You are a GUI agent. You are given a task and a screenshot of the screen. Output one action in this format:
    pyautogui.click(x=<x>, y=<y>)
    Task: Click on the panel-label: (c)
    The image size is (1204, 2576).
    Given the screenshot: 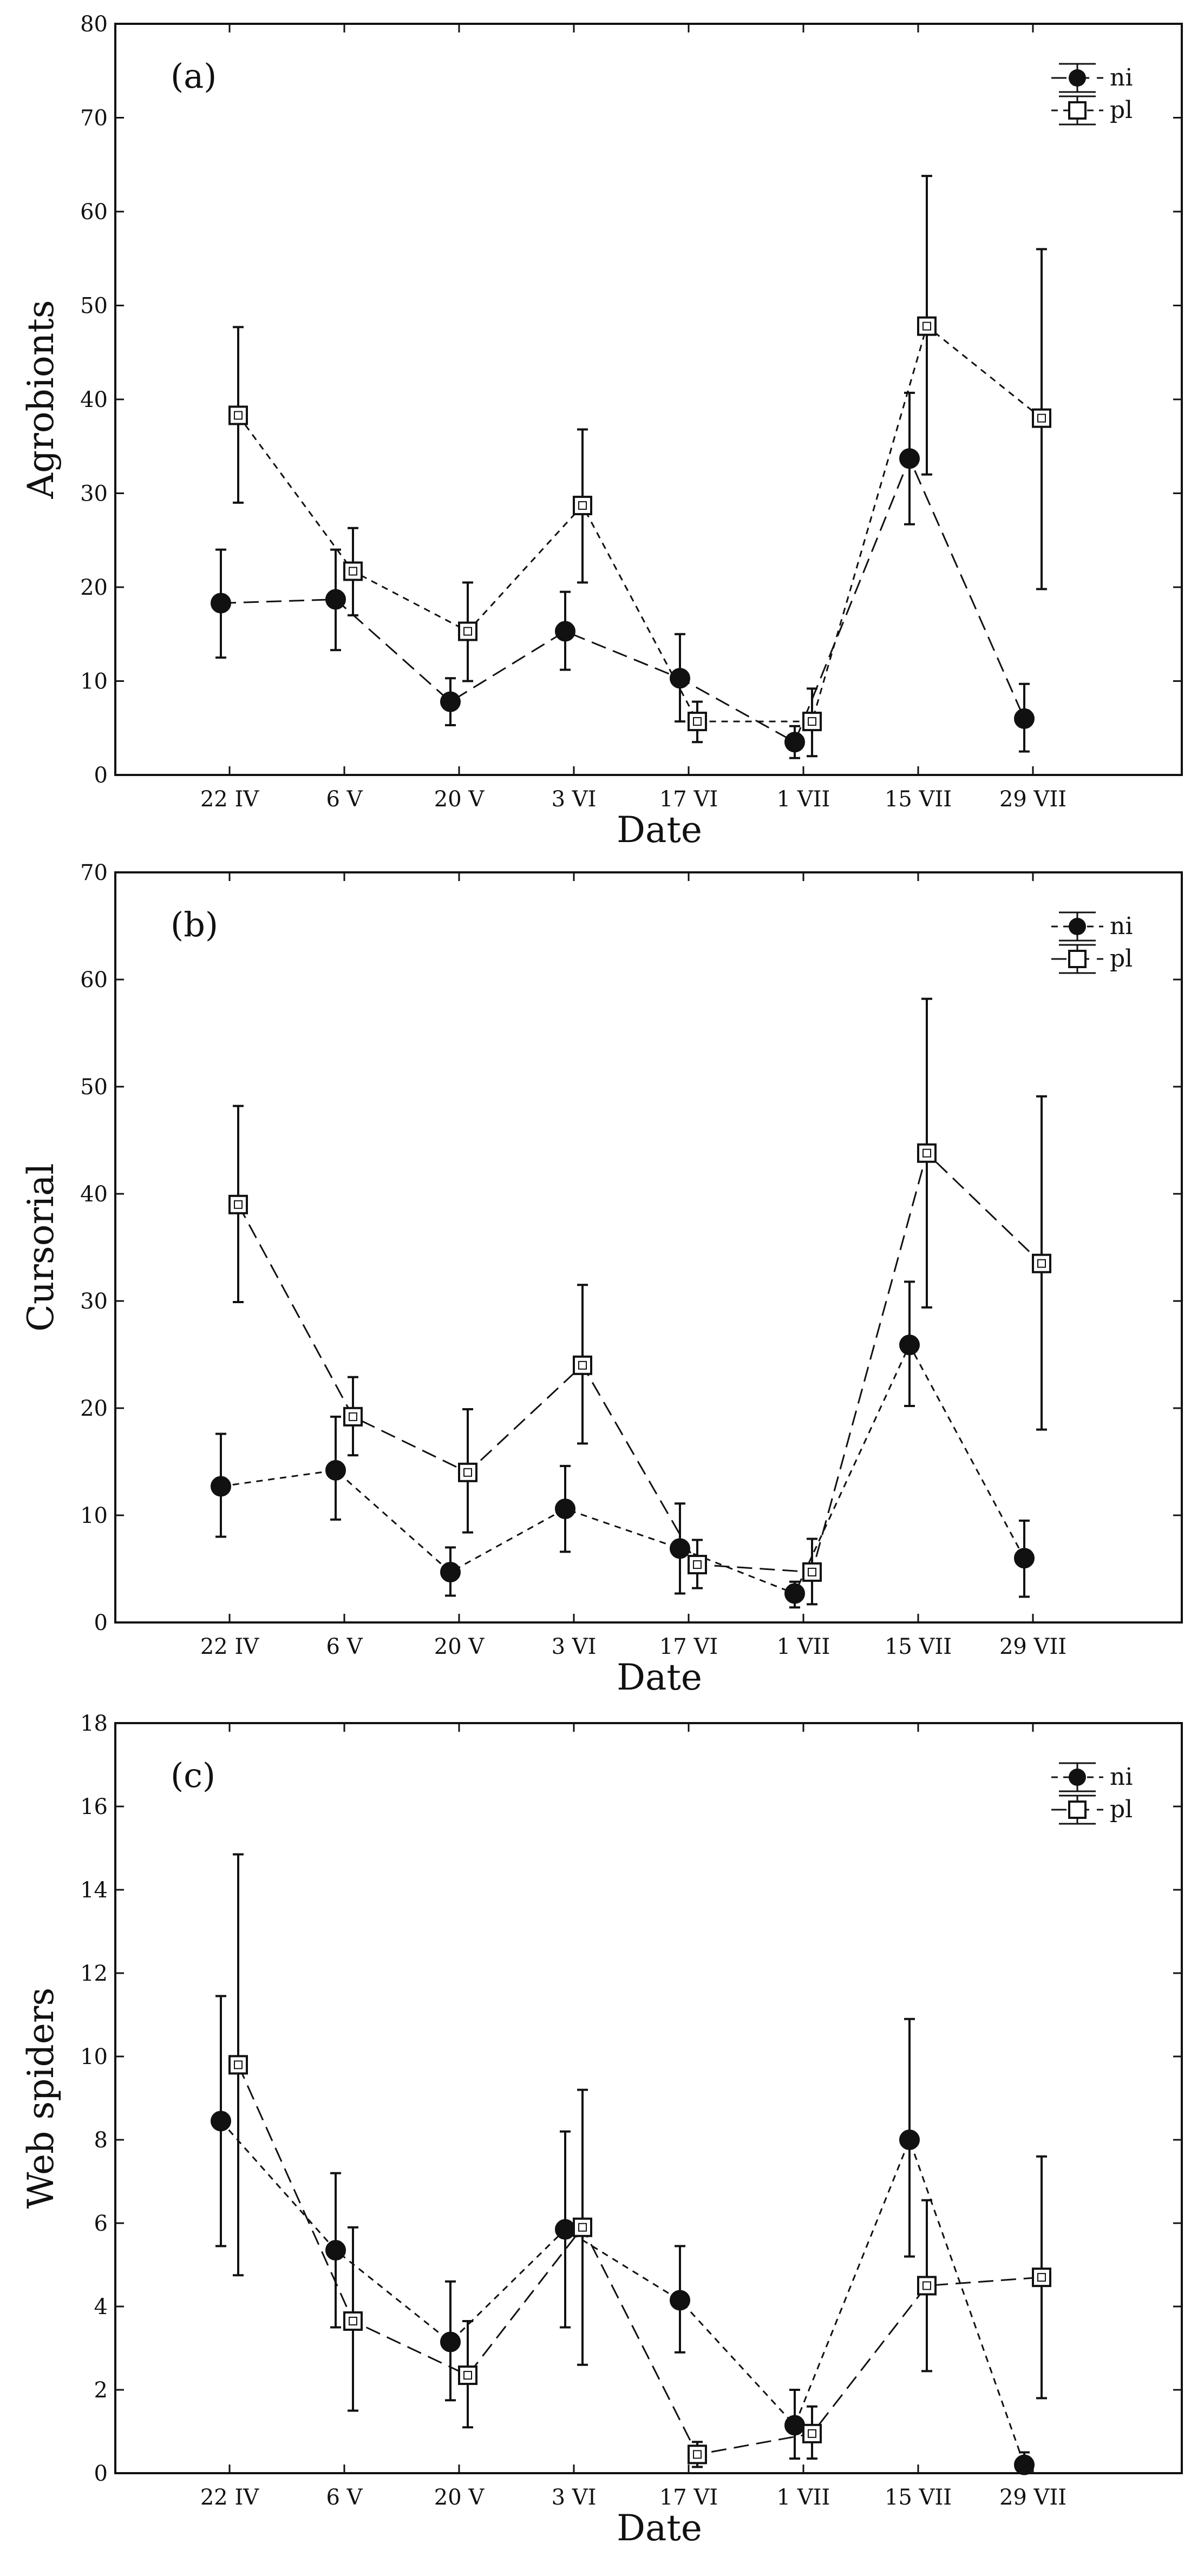 What is the action you would take?
    pyautogui.click(x=193, y=1775)
    